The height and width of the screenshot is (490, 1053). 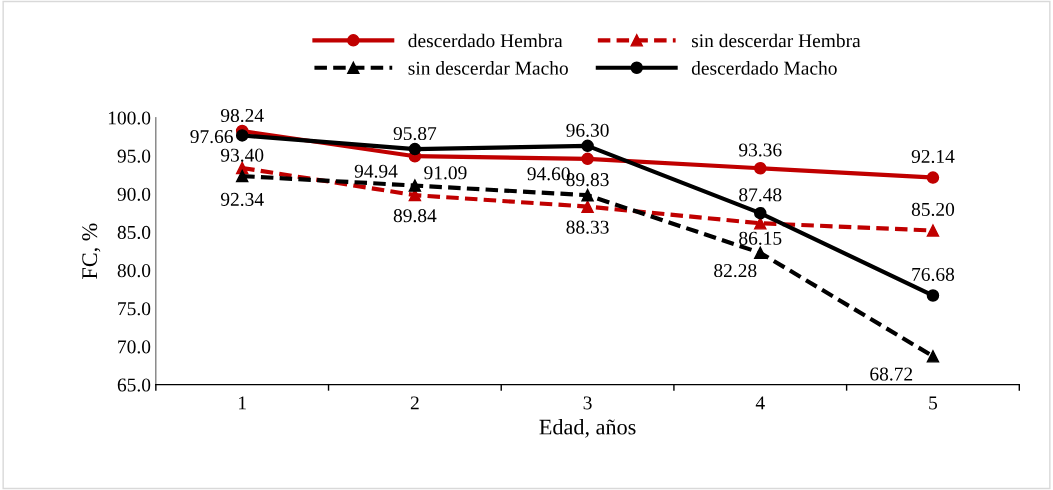 I want to click on data-label: 95.87, so click(x=415, y=133).